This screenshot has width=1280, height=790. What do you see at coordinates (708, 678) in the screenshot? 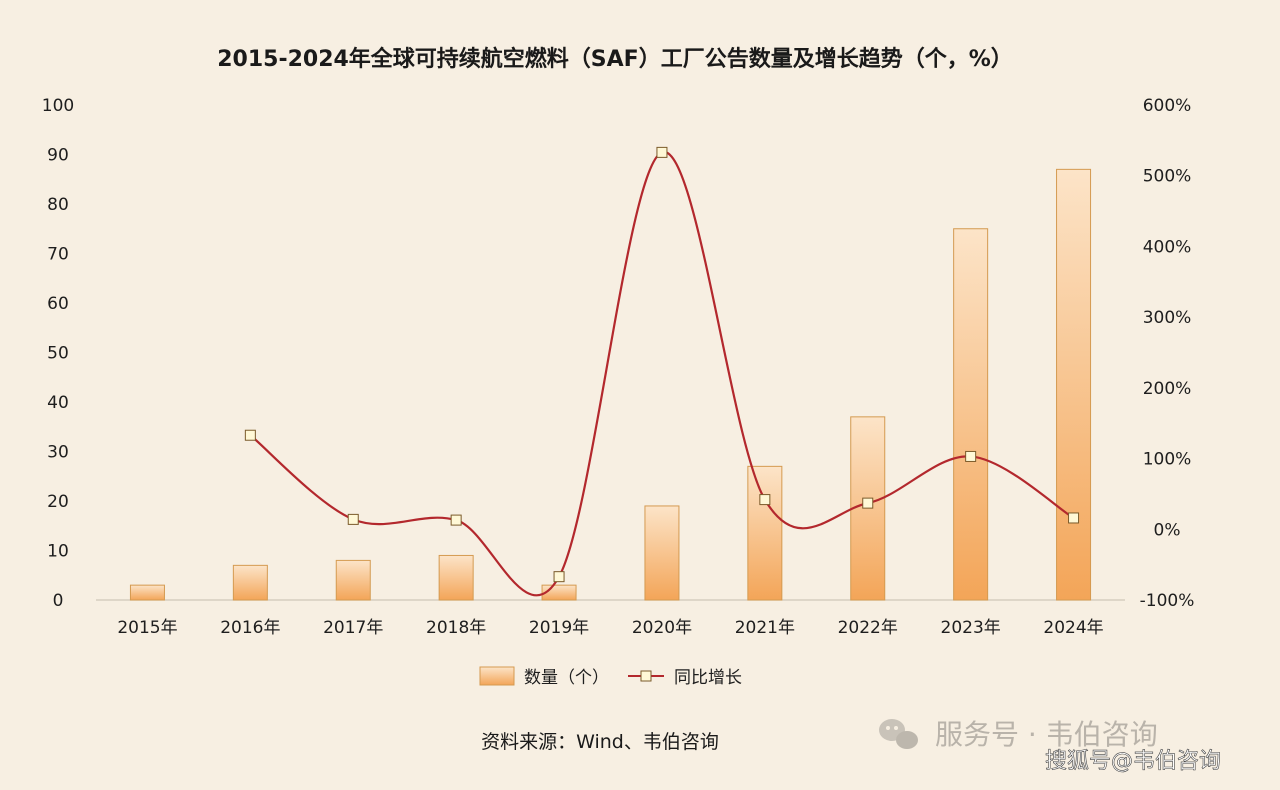
I see `legend-line-label: 同比增长` at bounding box center [708, 678].